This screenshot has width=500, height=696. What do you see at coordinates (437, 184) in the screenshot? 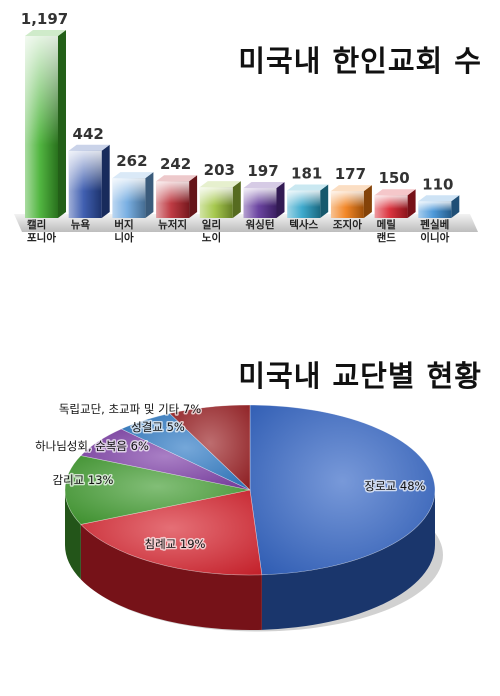
I see `bar-value-label: 110` at bounding box center [437, 184].